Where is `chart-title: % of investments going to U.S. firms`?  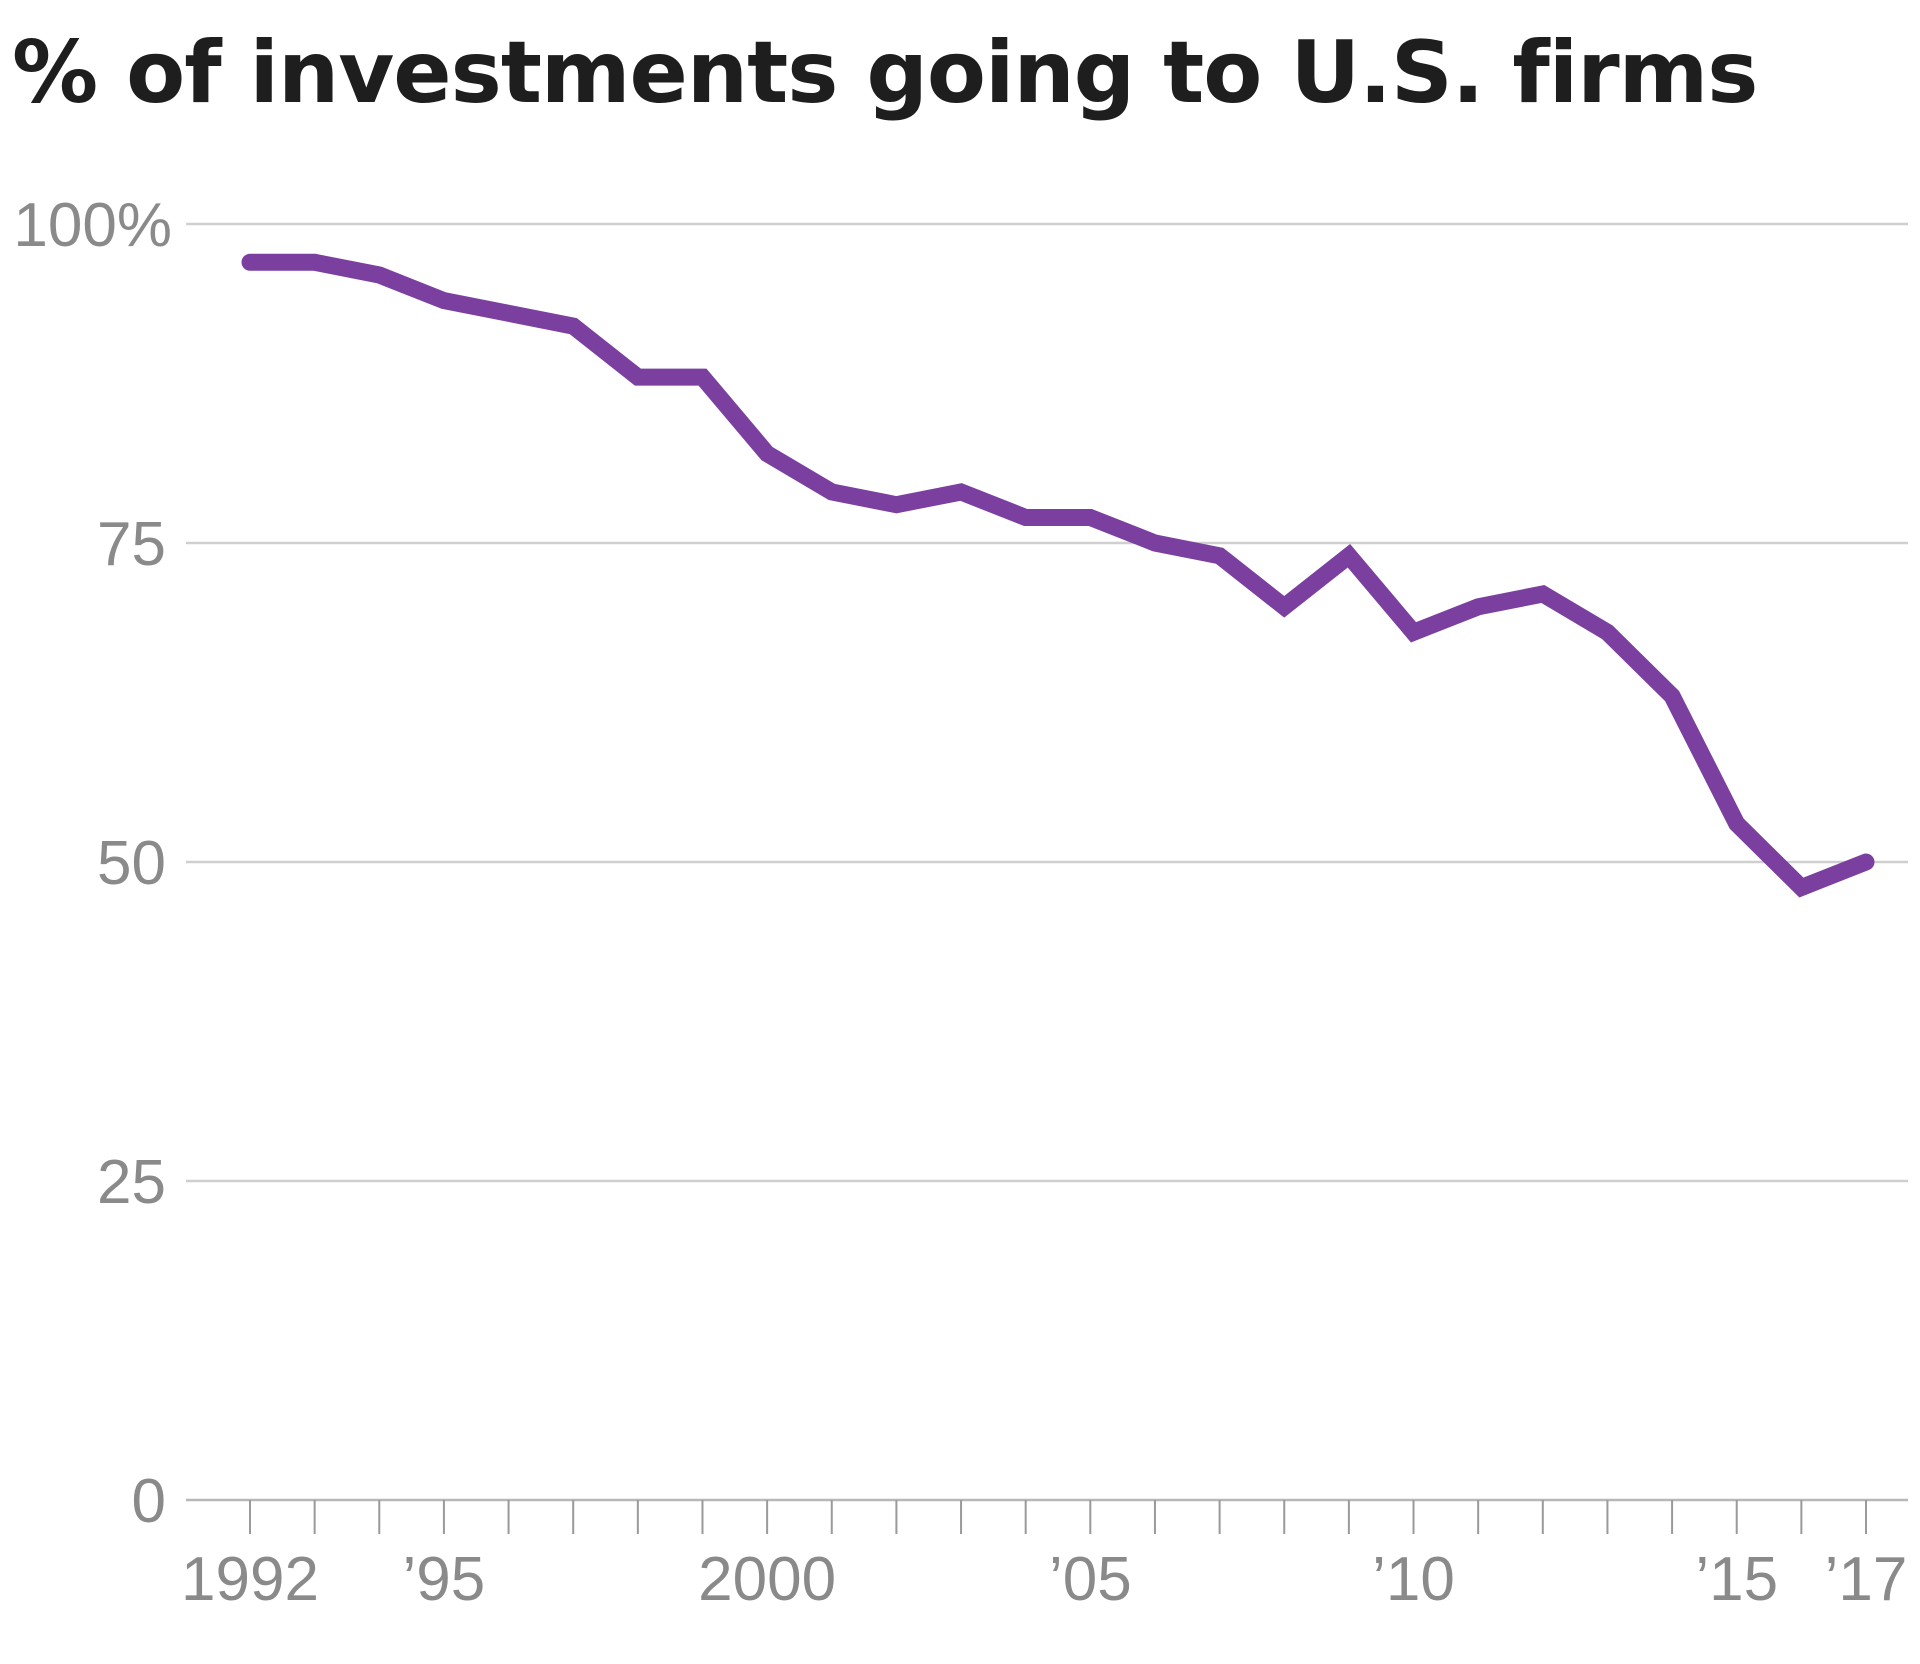
chart-title: % of investments going to U.S. firms is located at coordinates (885, 73).